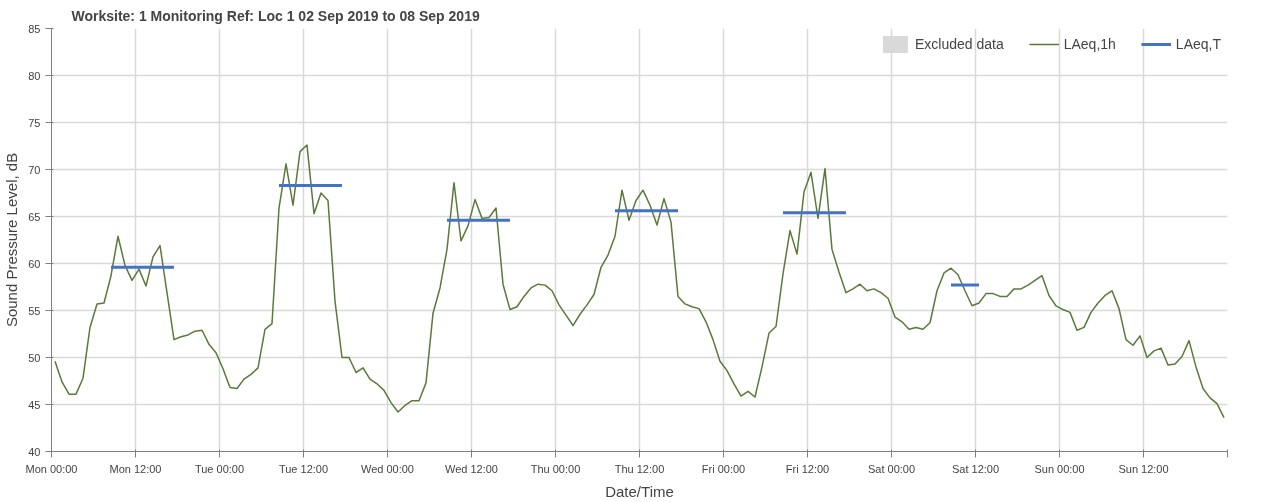  Describe the element at coordinates (34, 169) in the screenshot. I see `y-tick-label: 70` at that location.